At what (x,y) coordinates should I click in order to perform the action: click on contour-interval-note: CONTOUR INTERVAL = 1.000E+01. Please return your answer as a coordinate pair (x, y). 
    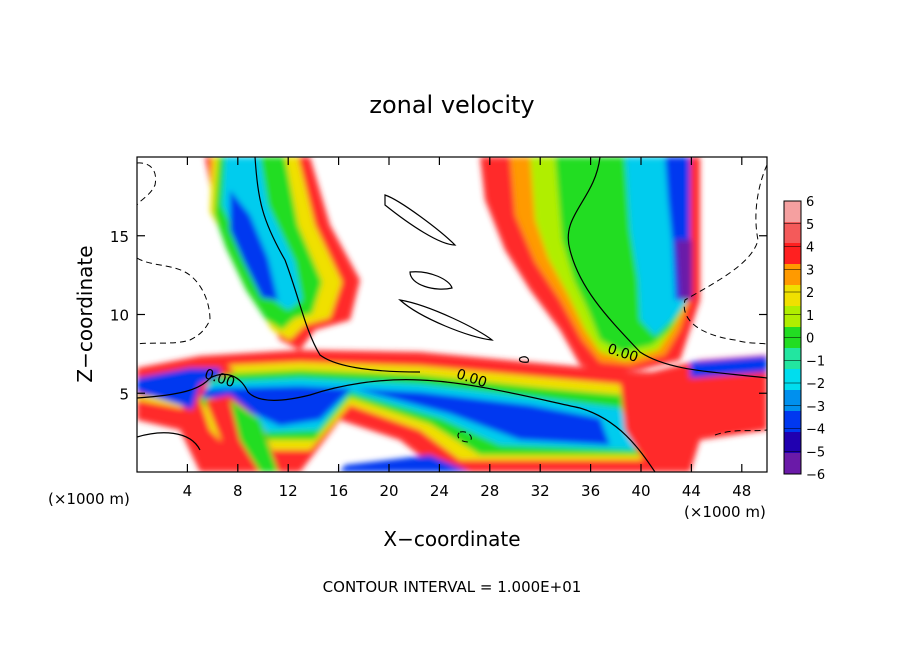
    Looking at the image, I should click on (452, 587).